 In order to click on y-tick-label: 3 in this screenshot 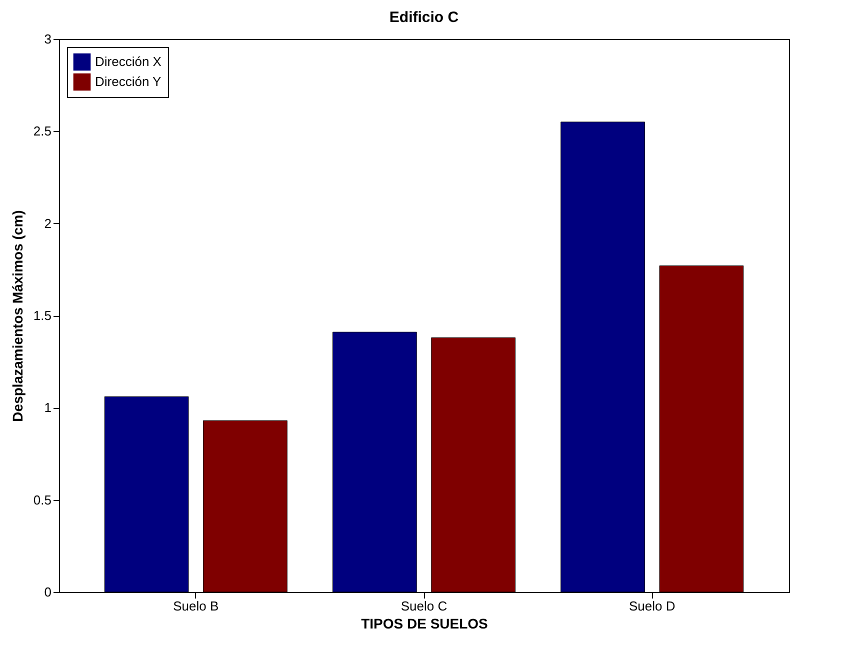, I will do `click(48, 39)`.